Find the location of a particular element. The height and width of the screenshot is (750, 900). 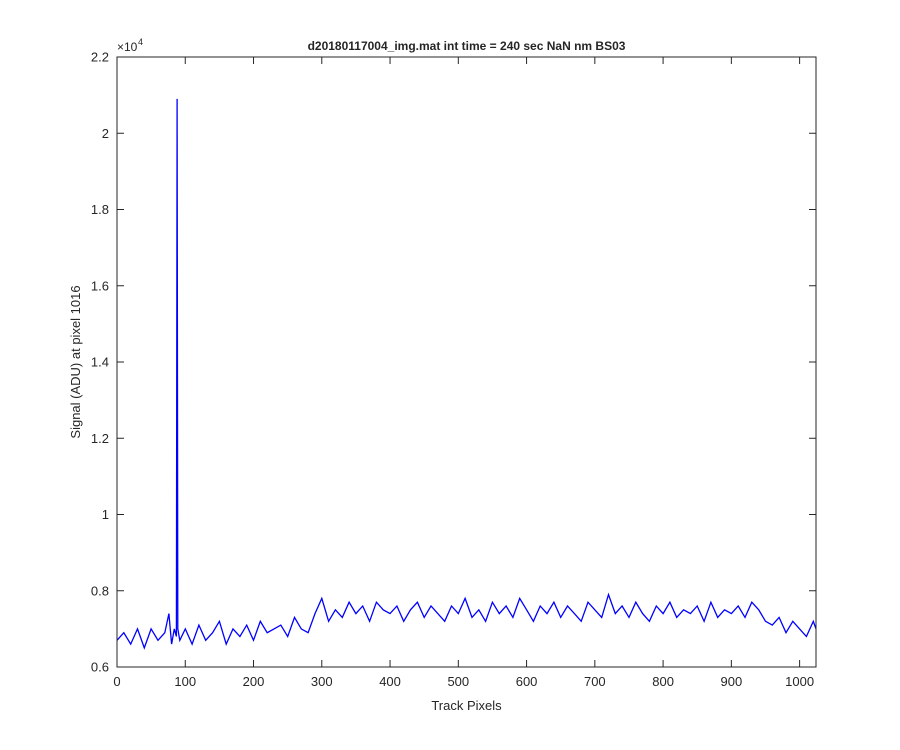

x-axis-label: Track Pixels is located at coordinates (466, 705).